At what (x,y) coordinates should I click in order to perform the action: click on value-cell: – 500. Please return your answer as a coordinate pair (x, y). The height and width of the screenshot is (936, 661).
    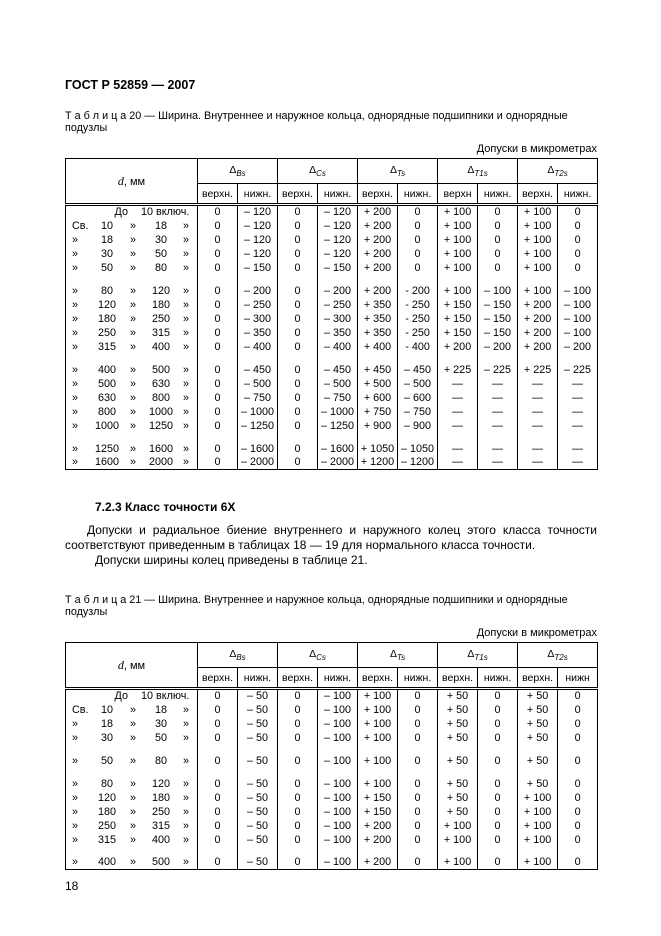
    Looking at the image, I should click on (338, 383).